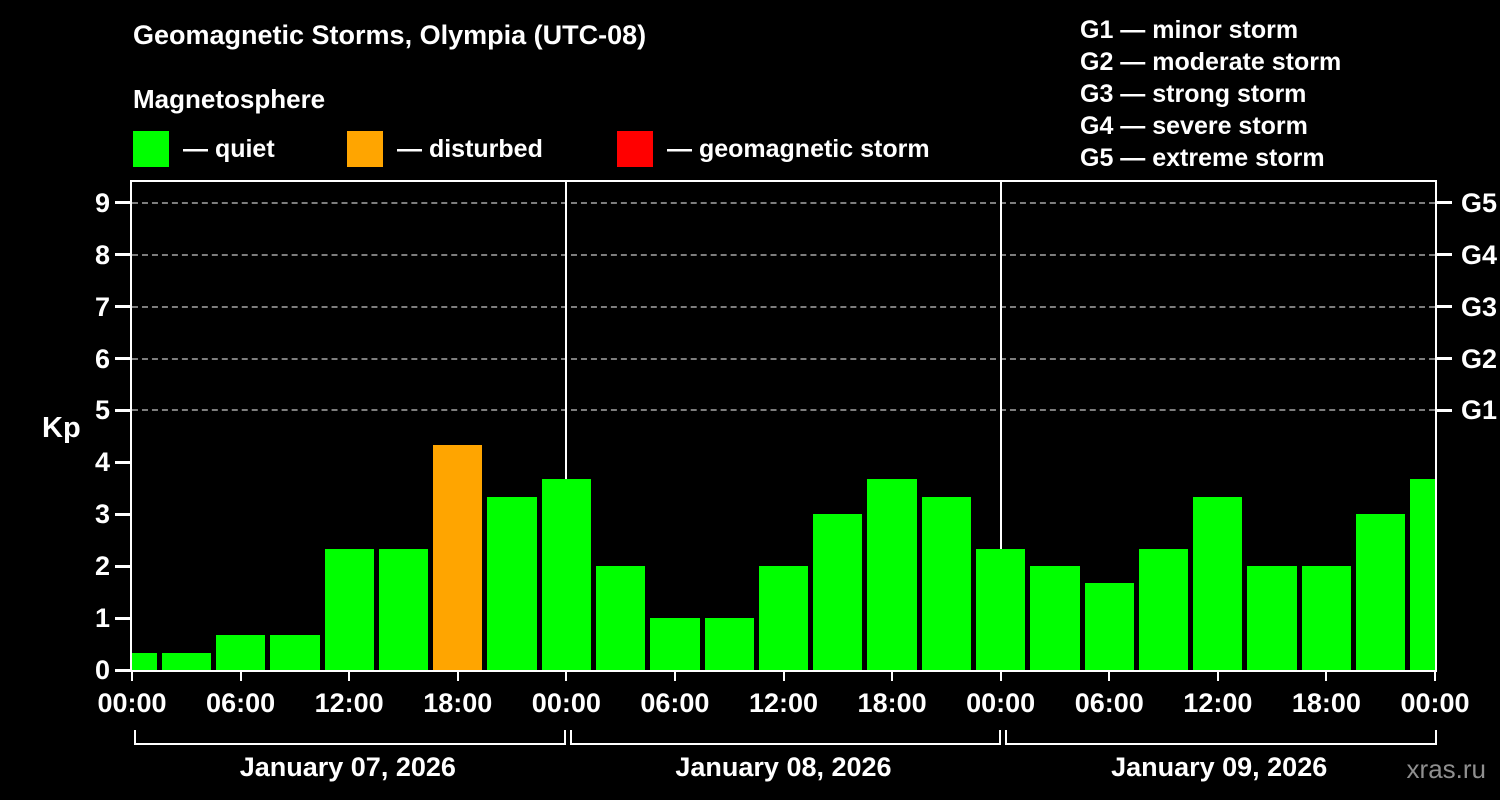 The image size is (1500, 800). What do you see at coordinates (1202, 158) in the screenshot?
I see `g-legend-line-g5: G5 — extreme storm` at bounding box center [1202, 158].